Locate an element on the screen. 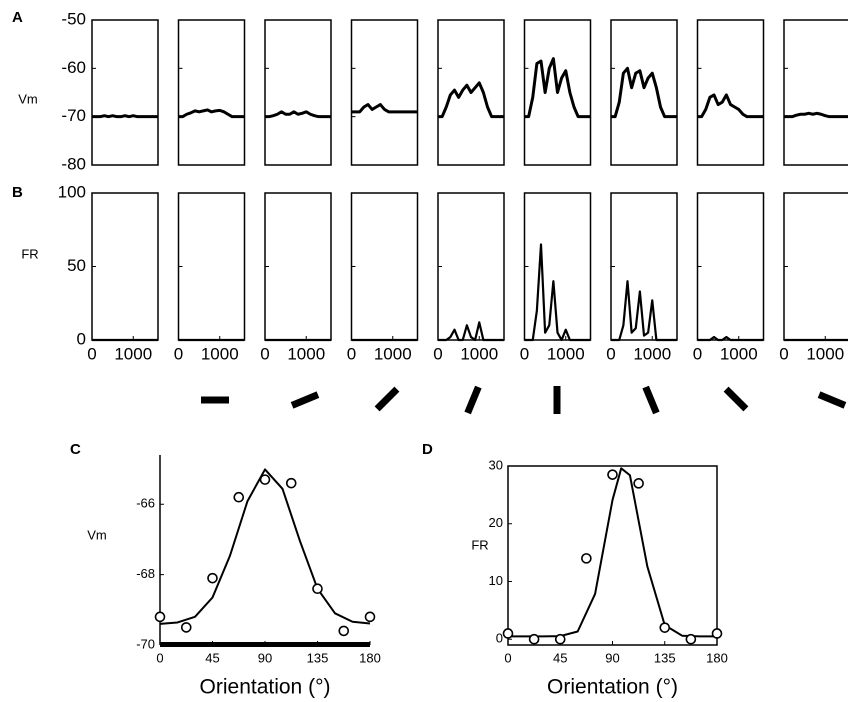 This screenshot has height=702, width=848. y-tick-label: 20 is located at coordinates (496, 522).